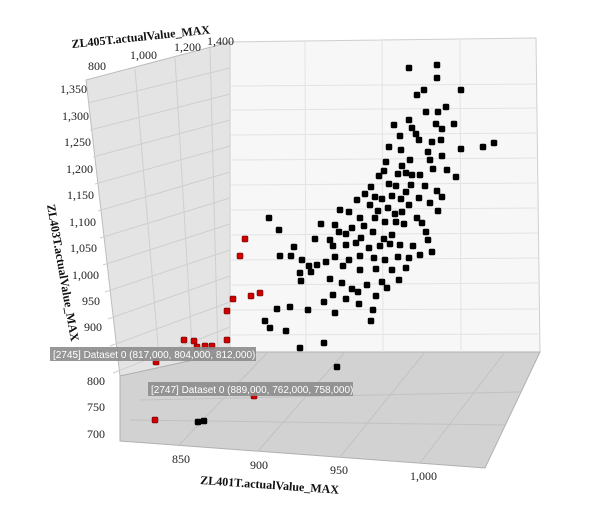 The height and width of the screenshot is (520, 605). What do you see at coordinates (73, 89) in the screenshot?
I see `y-tick: 1,350` at bounding box center [73, 89].